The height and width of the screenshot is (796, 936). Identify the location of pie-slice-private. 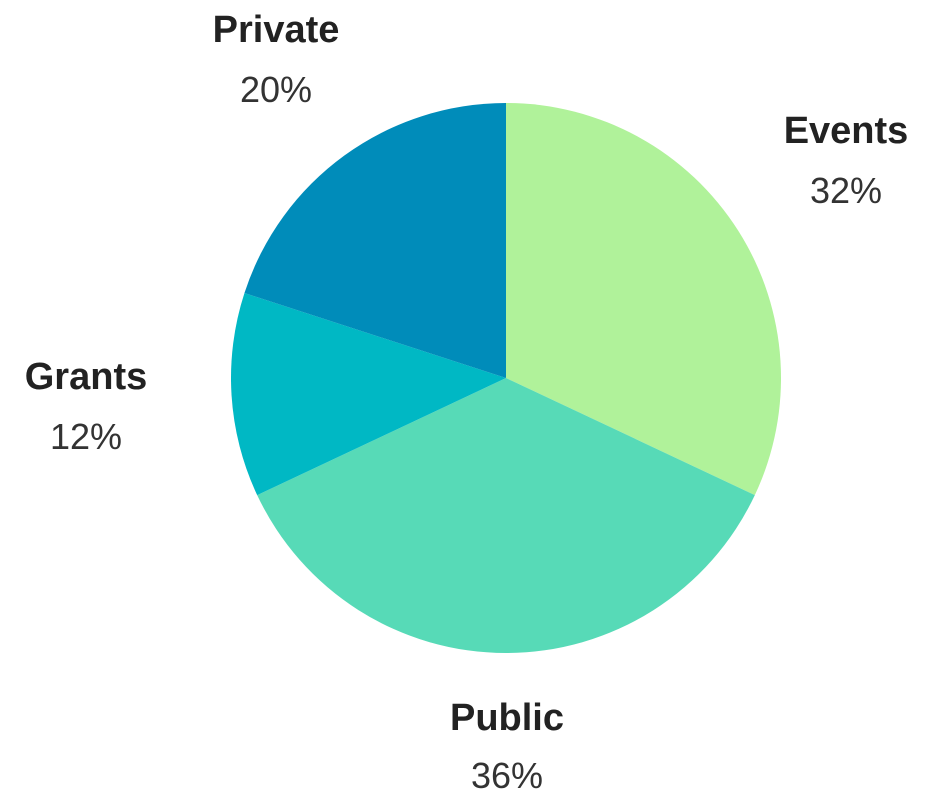
(375, 240).